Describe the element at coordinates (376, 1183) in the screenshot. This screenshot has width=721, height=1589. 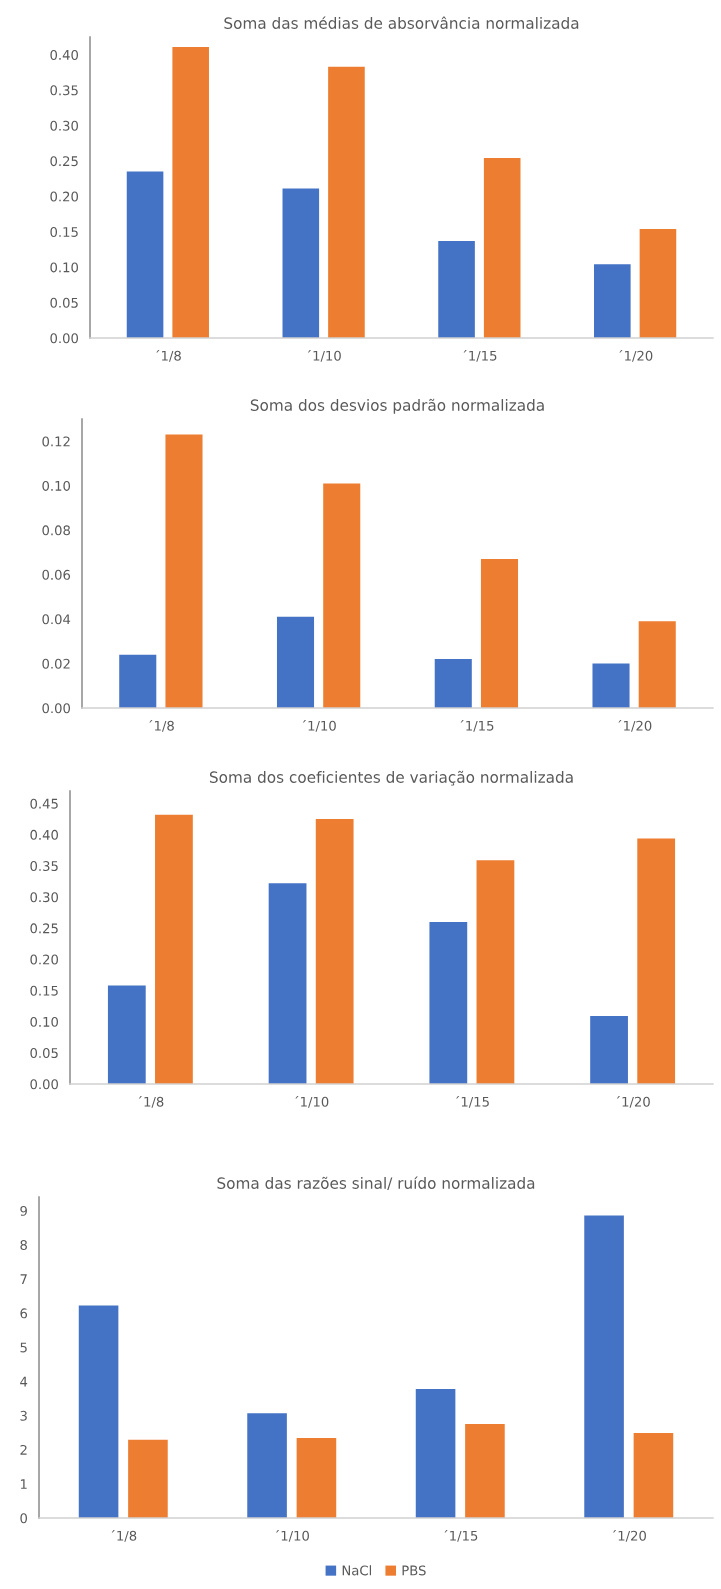
I see `chart-title: Soma das razões sinal/ ruído normalizada` at that location.